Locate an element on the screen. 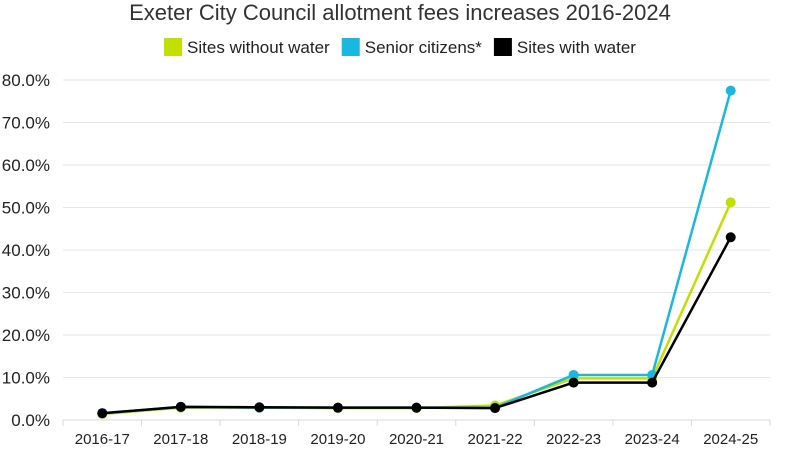  legend-label-sites-with-water: Sites with water is located at coordinates (576, 47).